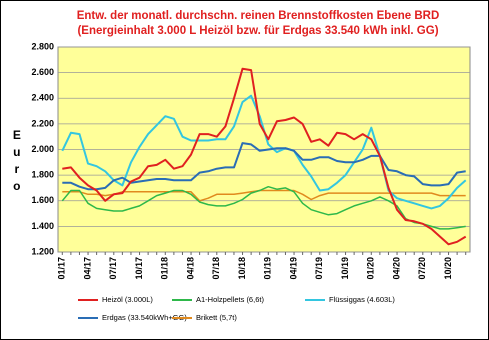  Describe the element at coordinates (17, 162) in the screenshot. I see `y-axis-label: Euro` at that location.